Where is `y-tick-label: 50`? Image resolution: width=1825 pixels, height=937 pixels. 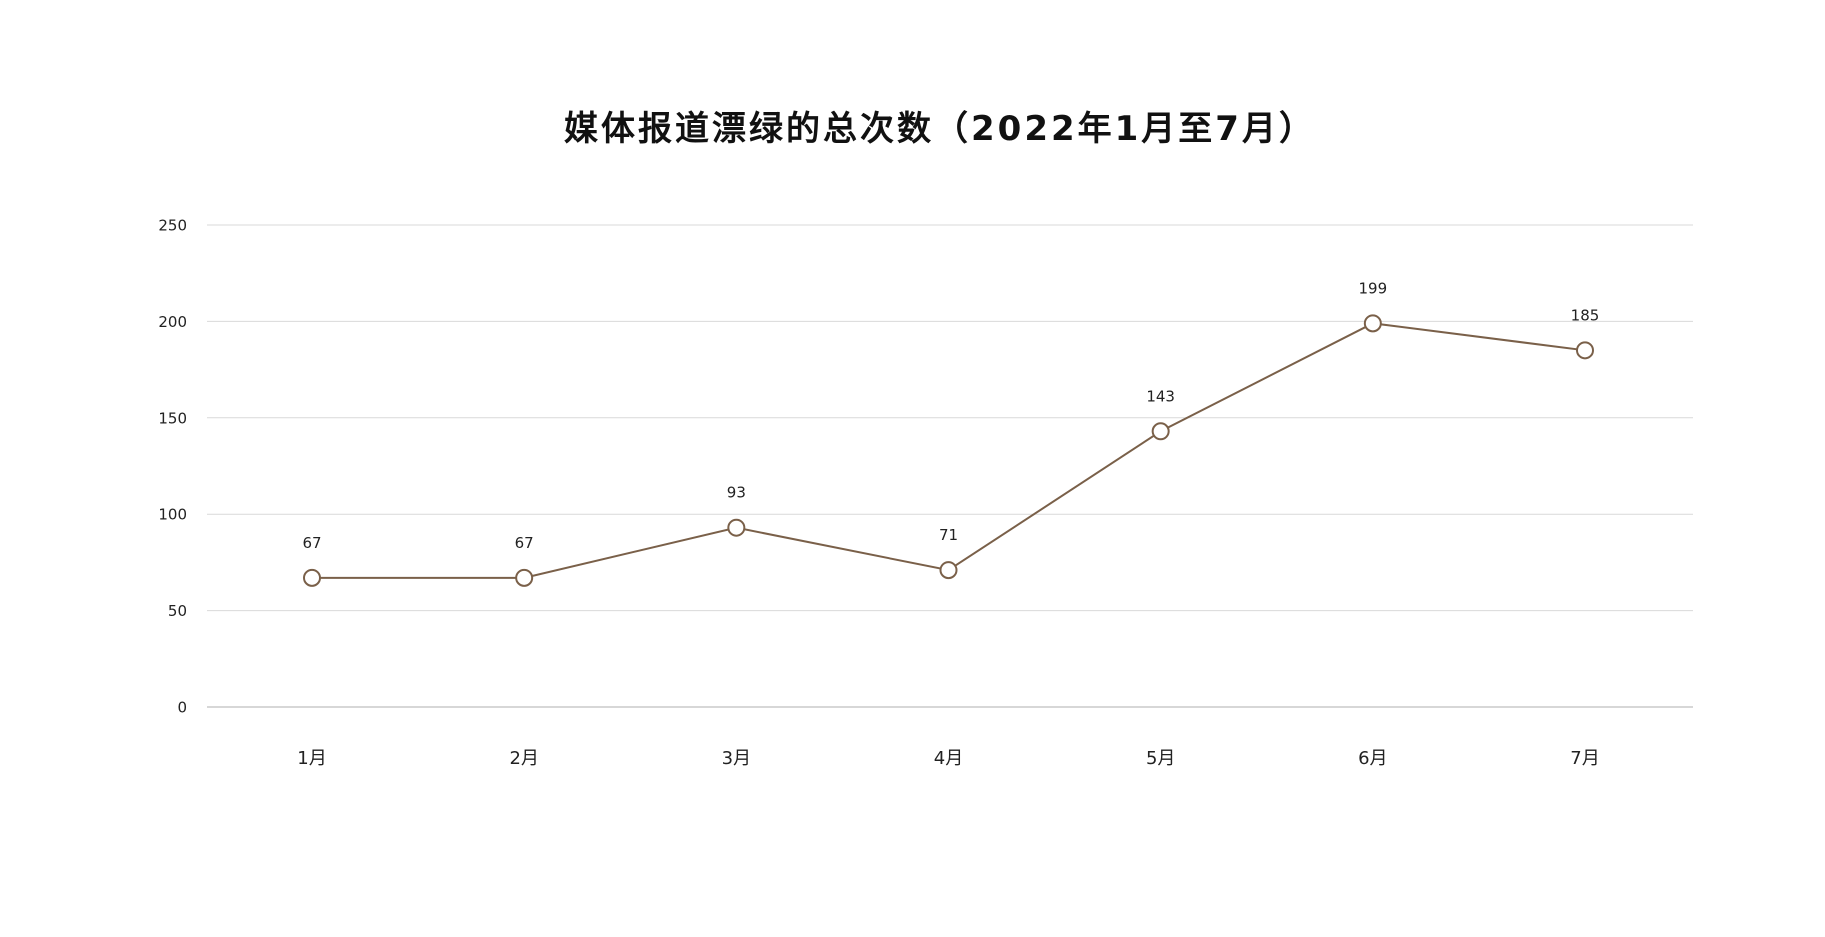
y-tick-label: 50 is located at coordinates (177, 611).